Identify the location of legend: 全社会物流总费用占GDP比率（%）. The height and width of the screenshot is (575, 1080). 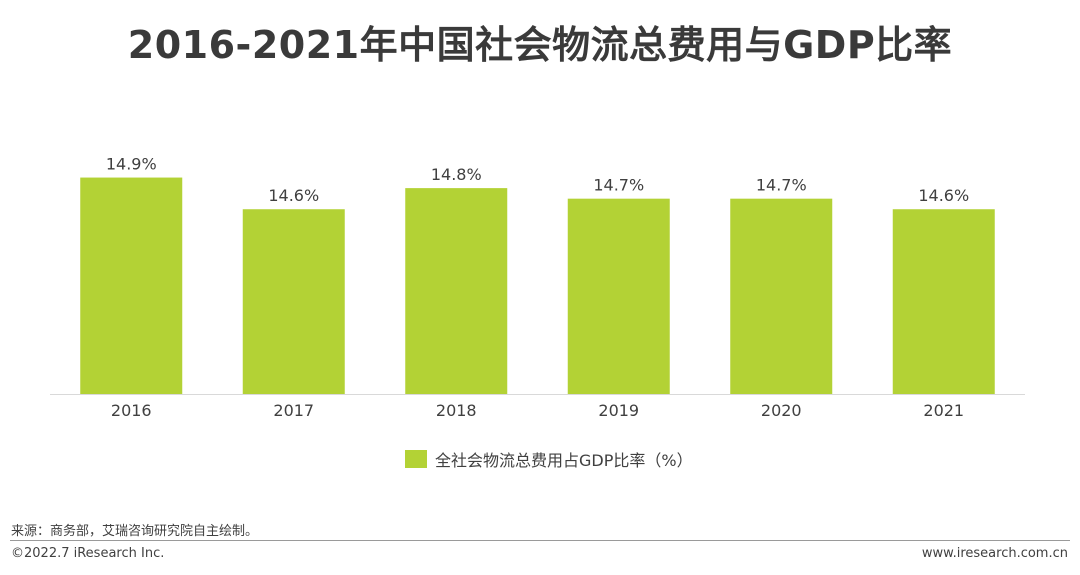
(549, 459).